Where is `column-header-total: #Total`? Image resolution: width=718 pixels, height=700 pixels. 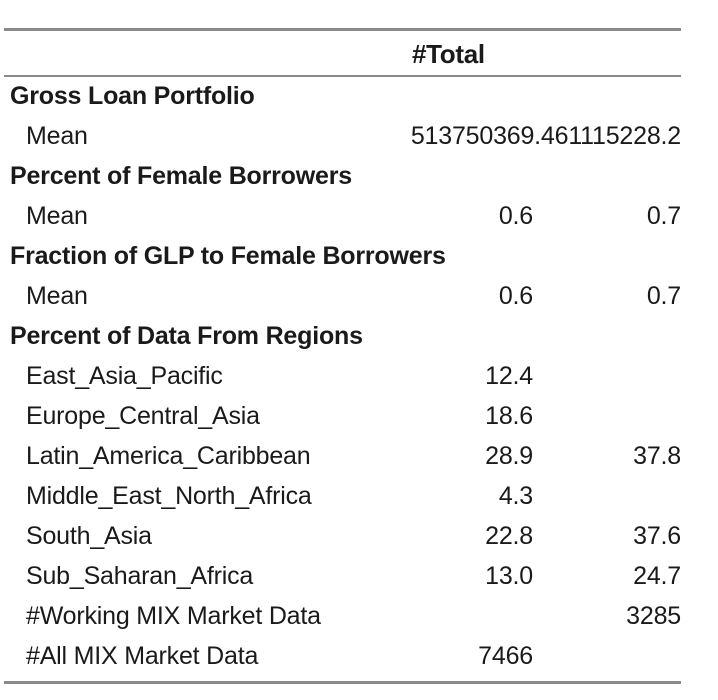 column-header-total: #Total is located at coordinates (448, 54).